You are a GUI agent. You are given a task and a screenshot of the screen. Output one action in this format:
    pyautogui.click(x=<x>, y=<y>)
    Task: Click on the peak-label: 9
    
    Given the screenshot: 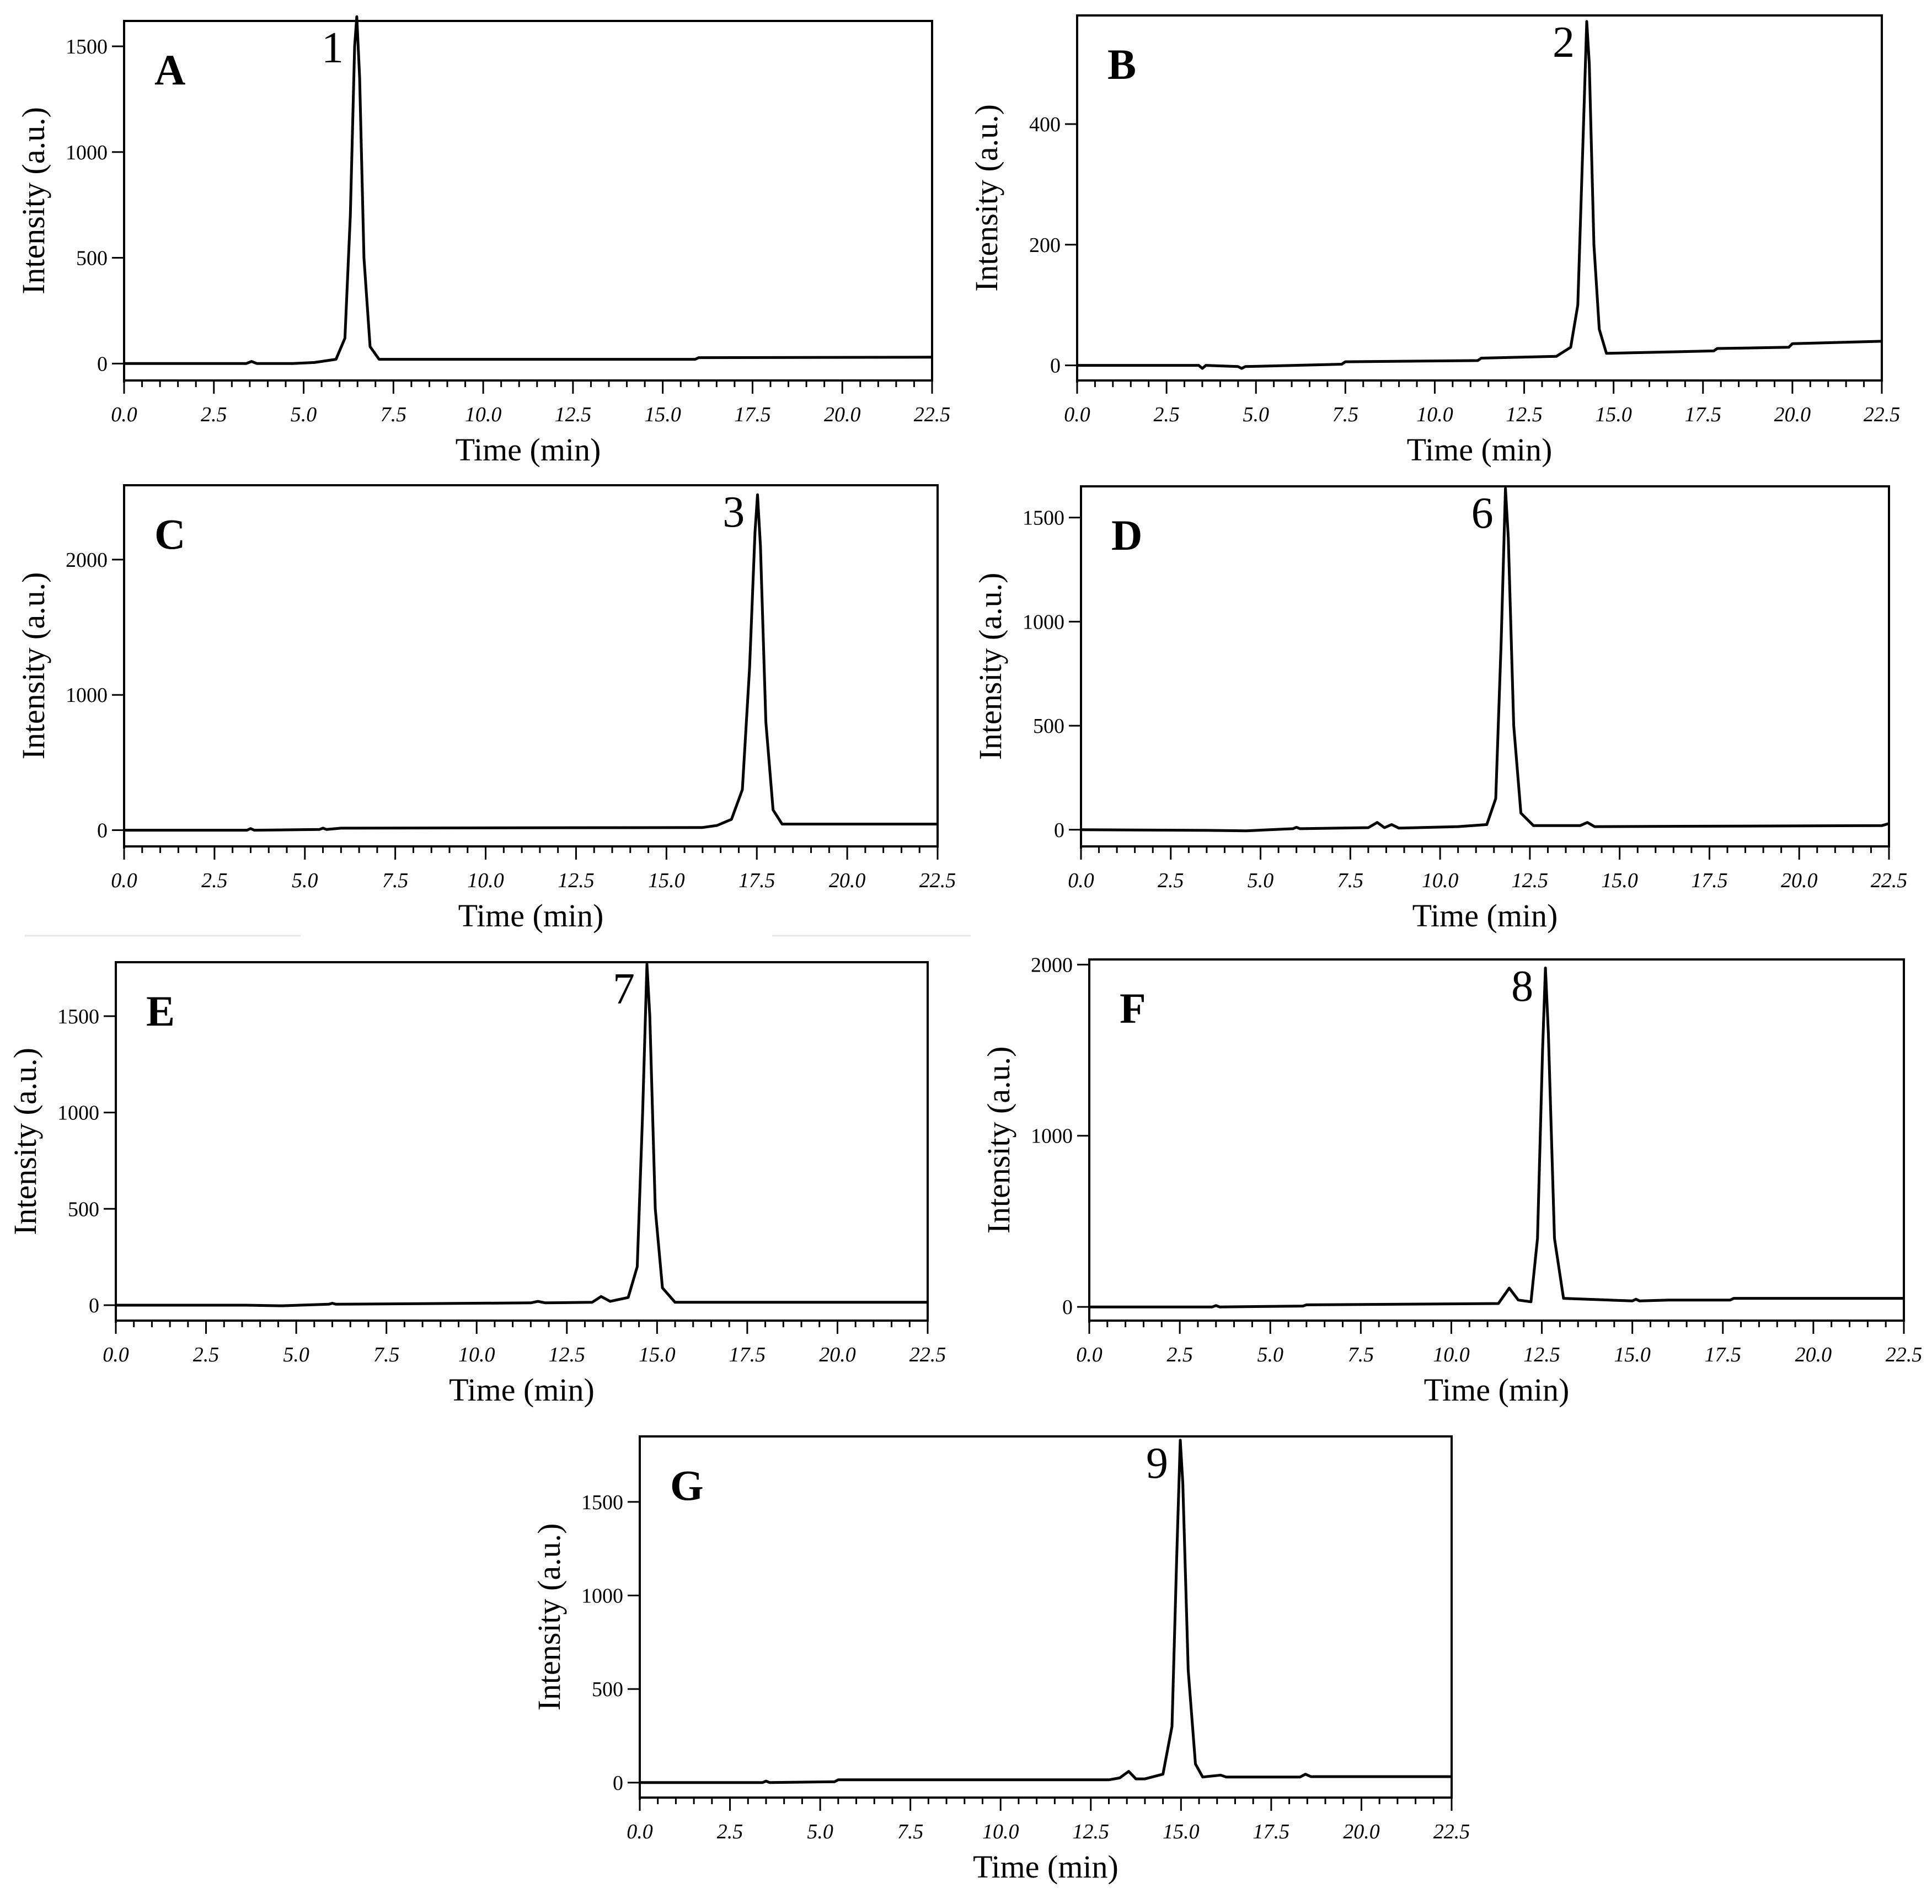 What is the action you would take?
    pyautogui.click(x=1157, y=1464)
    